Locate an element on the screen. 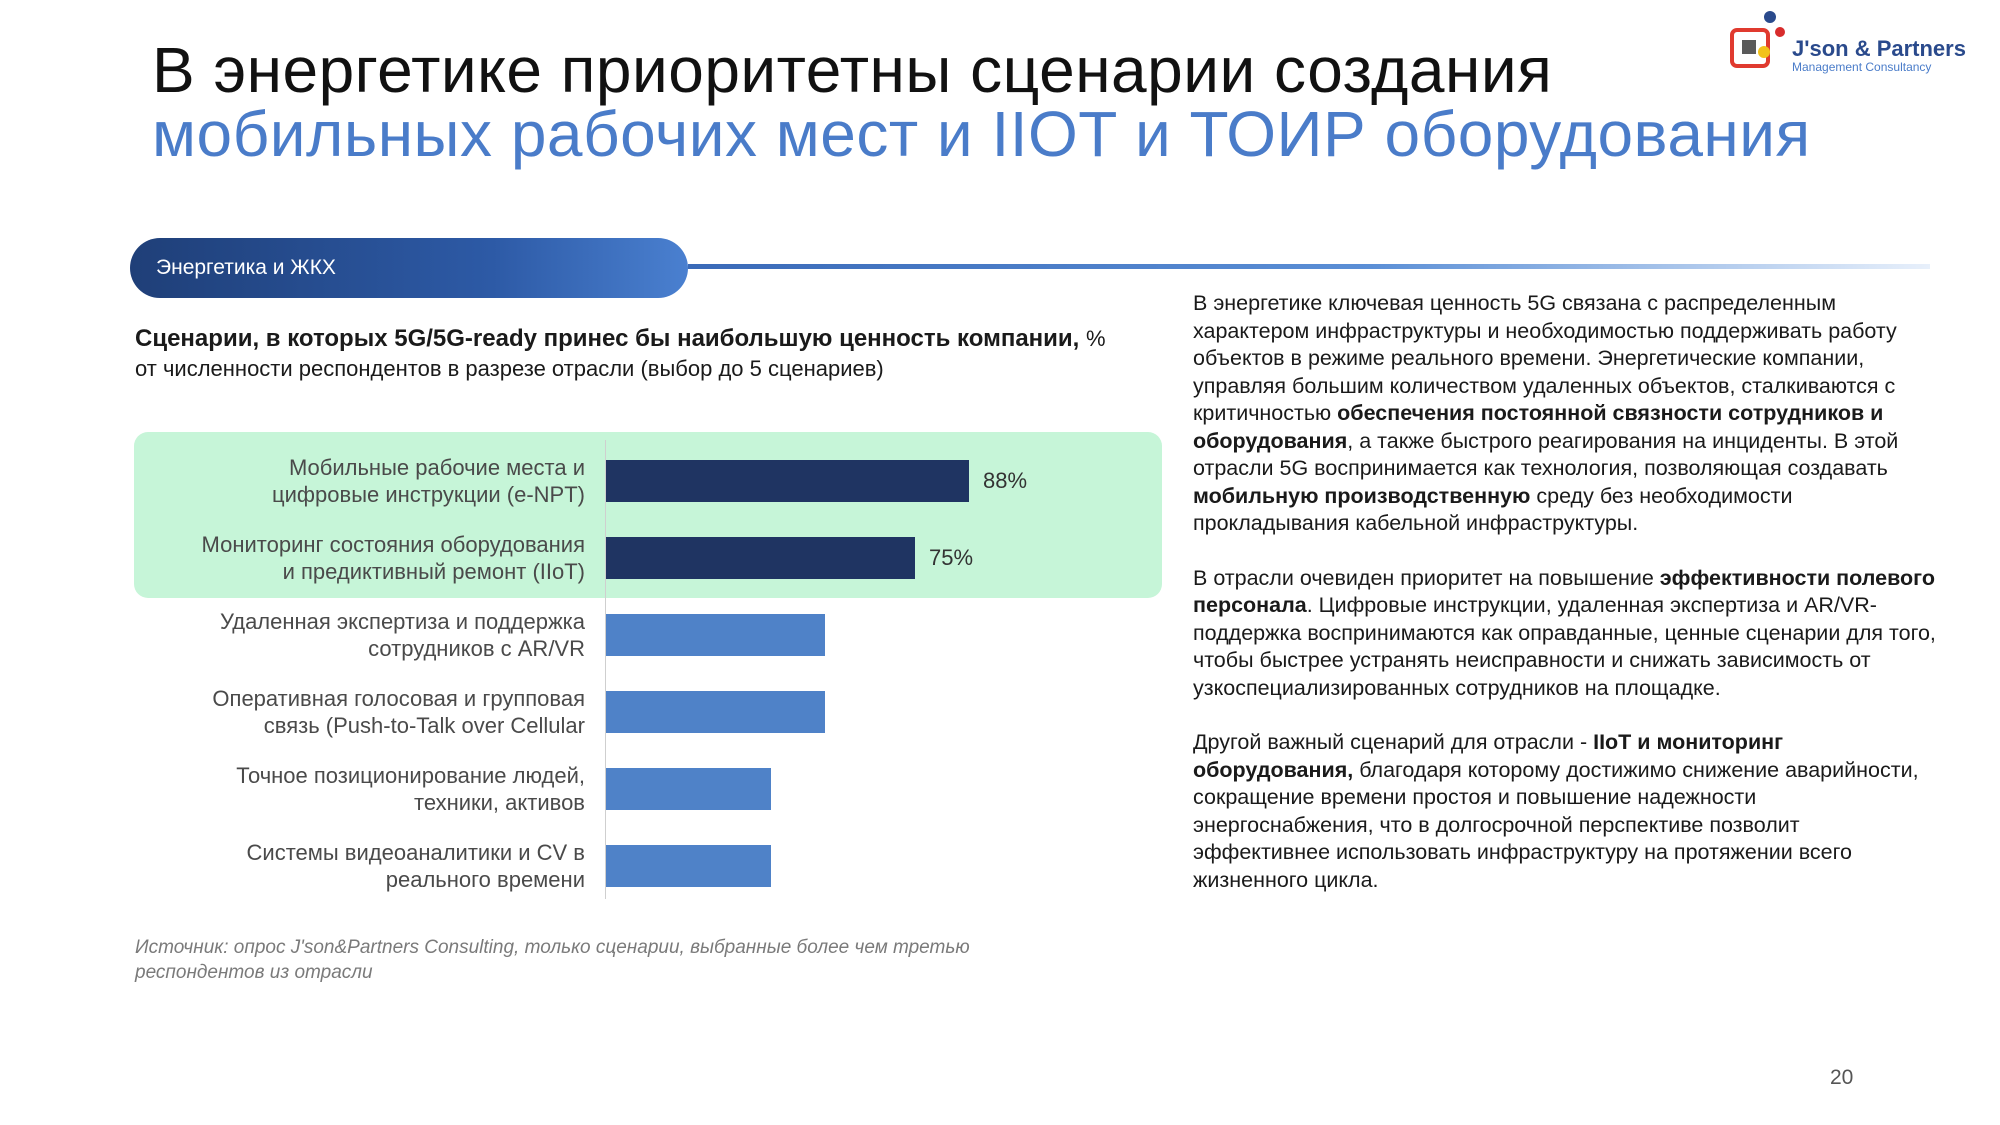 This screenshot has width=2000, height=1125. category-label-line: Мониторинг состояния оборудования is located at coordinates (393, 544).